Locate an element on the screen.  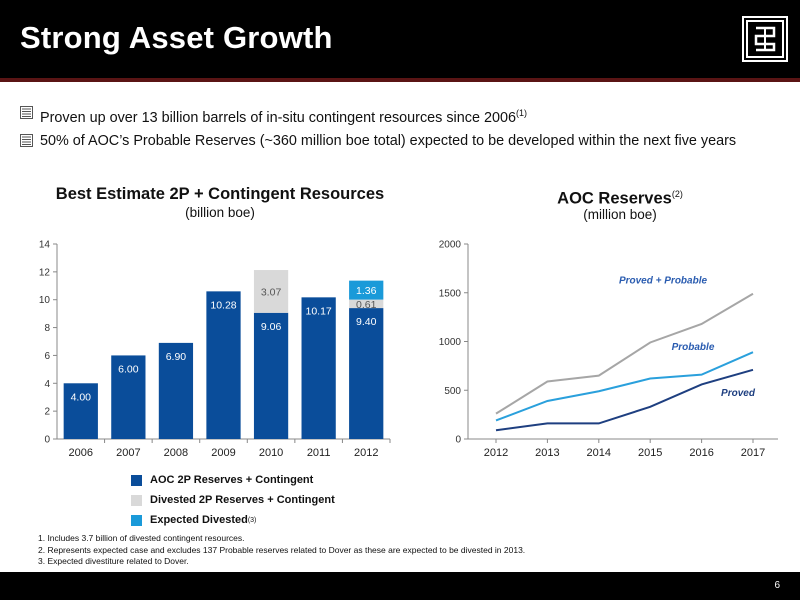
legend-footnote-marker: (3) is located at coordinates (252, 520).